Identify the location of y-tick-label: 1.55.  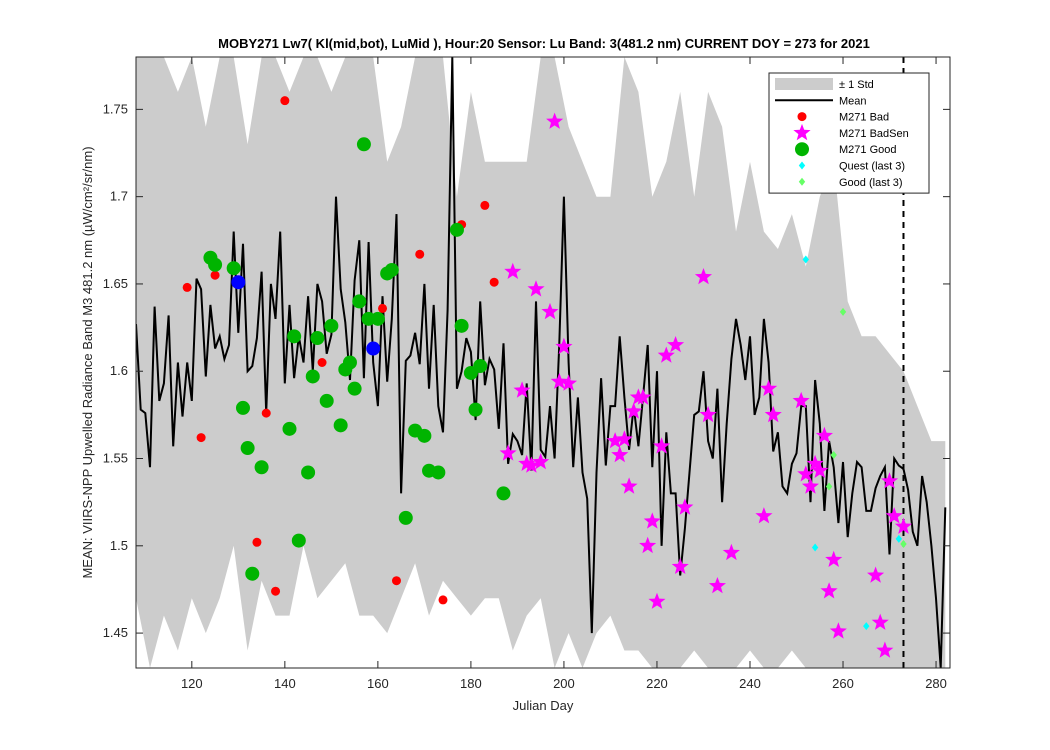
(115, 458).